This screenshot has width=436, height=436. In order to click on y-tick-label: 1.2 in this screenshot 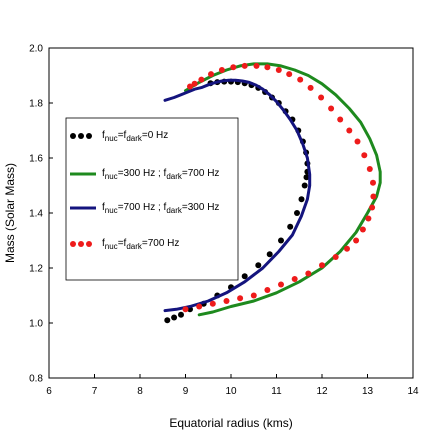, I will do `click(36, 269)`.